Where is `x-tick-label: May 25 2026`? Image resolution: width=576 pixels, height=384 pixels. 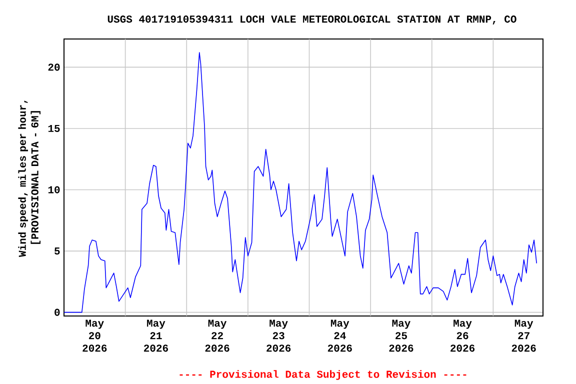
x-tick-label: May 25 2026 is located at coordinates (401, 336).